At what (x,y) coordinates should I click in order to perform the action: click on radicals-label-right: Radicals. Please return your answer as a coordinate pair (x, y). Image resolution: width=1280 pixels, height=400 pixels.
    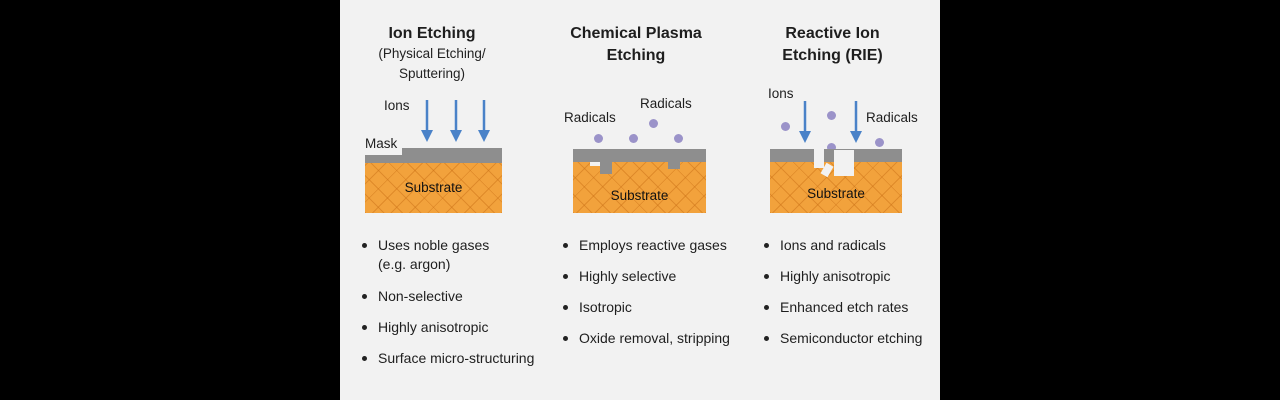
    Looking at the image, I should click on (666, 103).